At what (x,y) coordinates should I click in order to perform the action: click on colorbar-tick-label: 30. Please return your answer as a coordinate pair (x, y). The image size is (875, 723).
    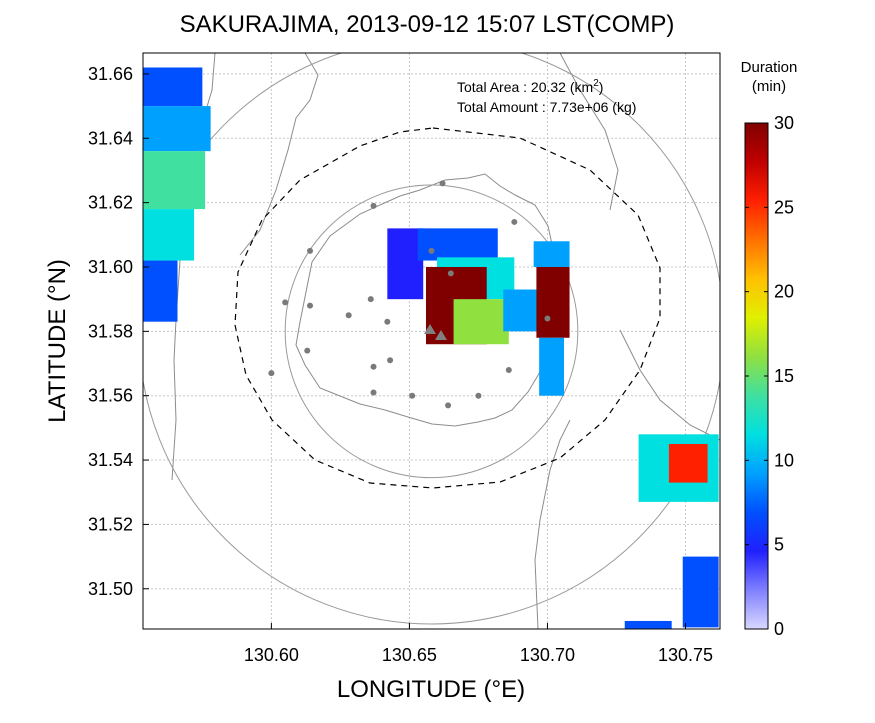
    Looking at the image, I should click on (784, 123).